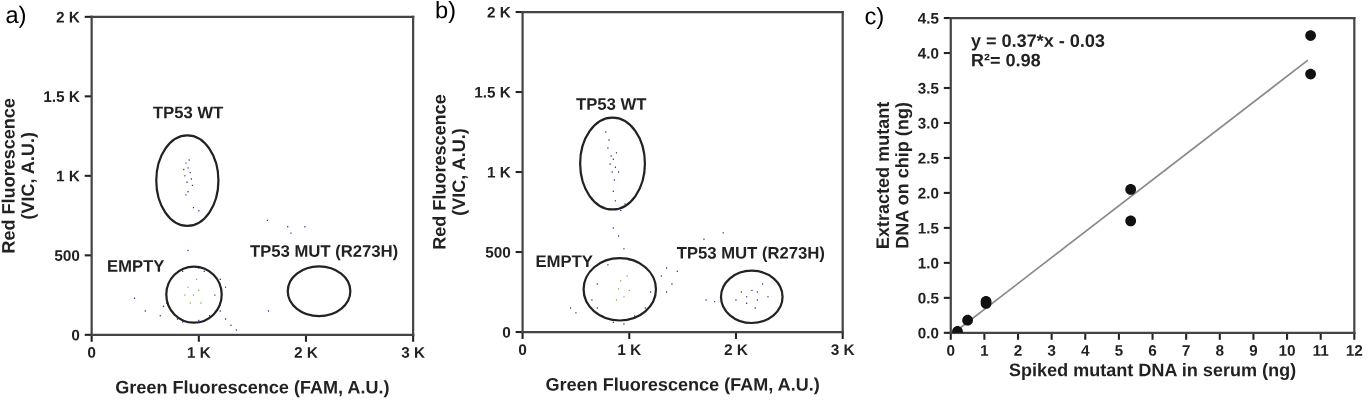  What do you see at coordinates (928, 333) in the screenshot?
I see `y-tick-label: 0.0` at bounding box center [928, 333].